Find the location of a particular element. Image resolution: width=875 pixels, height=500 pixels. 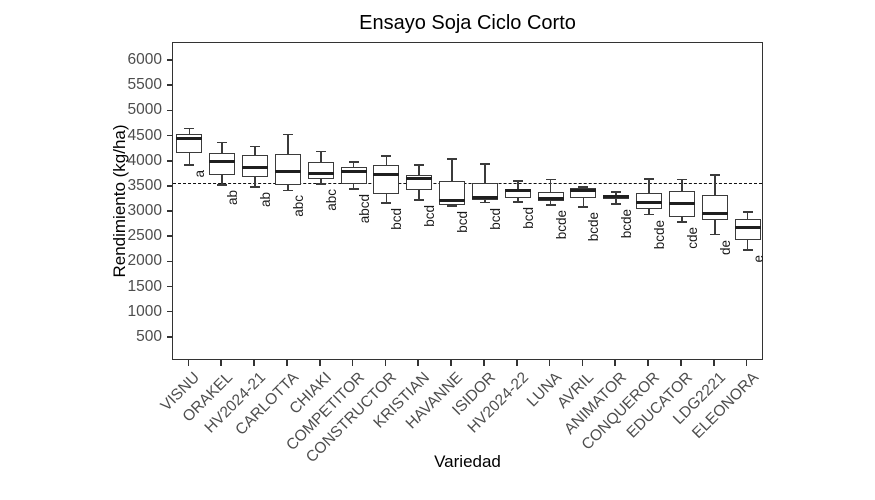

y-tick-label: 4500 is located at coordinates (144, 135).